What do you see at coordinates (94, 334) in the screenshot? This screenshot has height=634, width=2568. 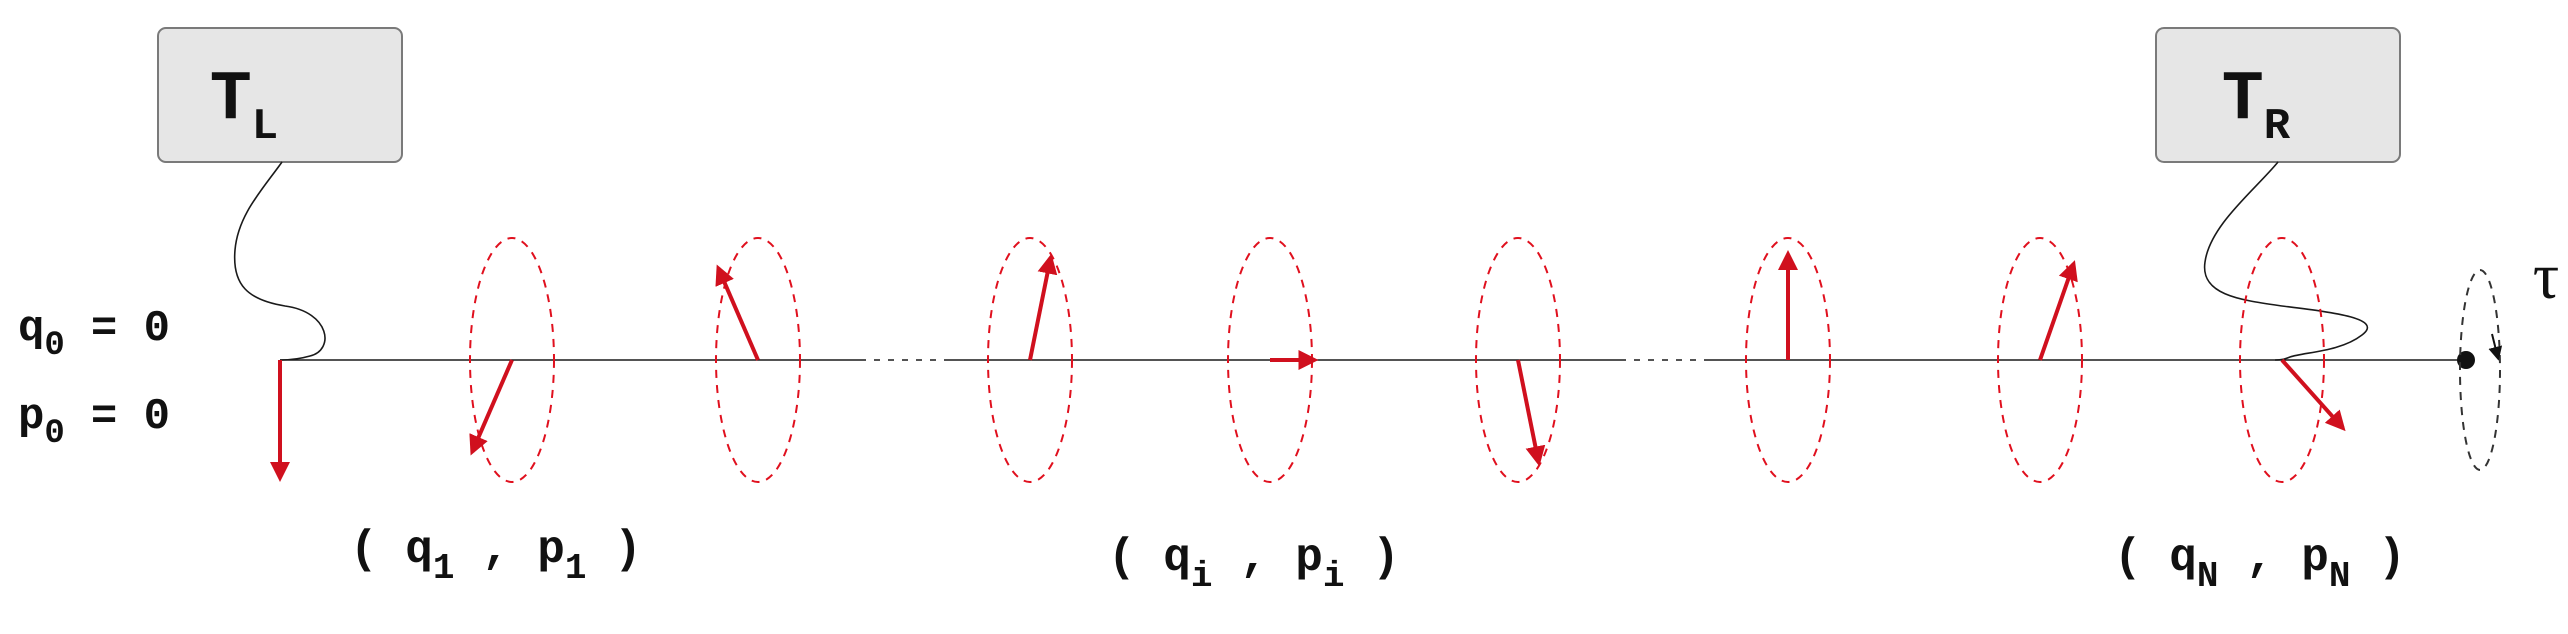 I see `boundary-q0: q0 = 0` at bounding box center [94, 334].